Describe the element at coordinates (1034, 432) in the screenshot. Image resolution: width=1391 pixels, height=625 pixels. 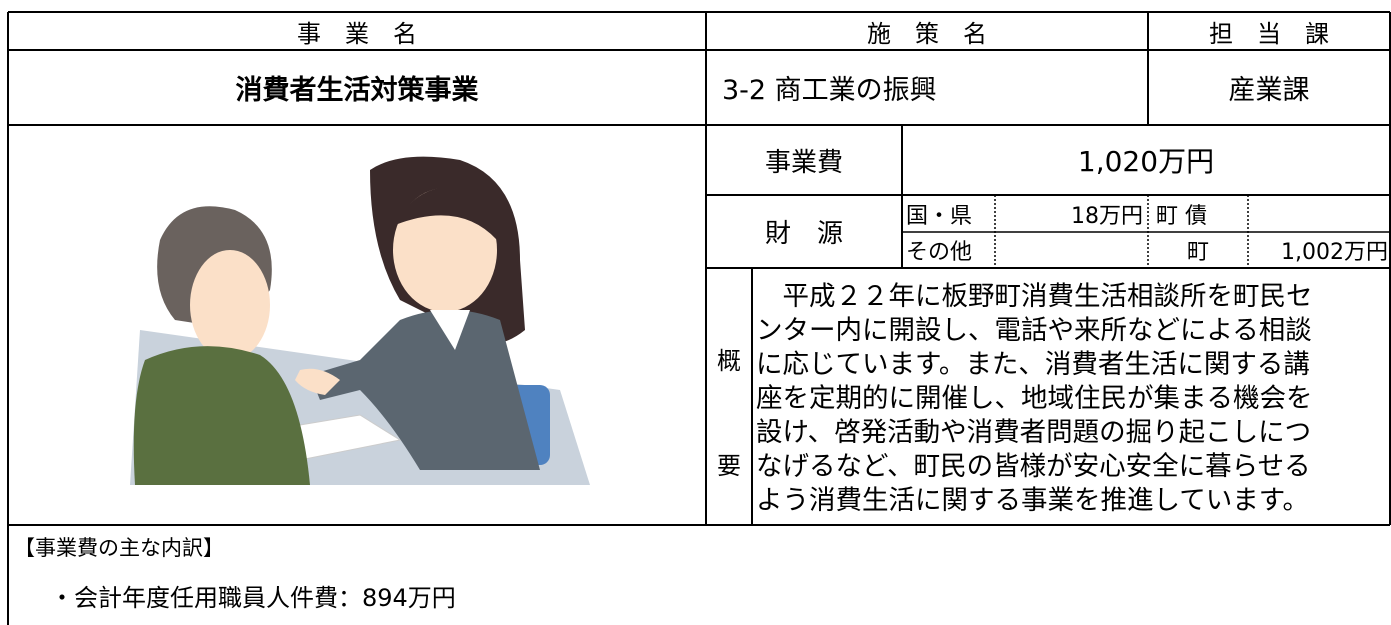
I see `summary-line: 設け、啓発活動や消費者問題の掘り起こしにつ` at that location.